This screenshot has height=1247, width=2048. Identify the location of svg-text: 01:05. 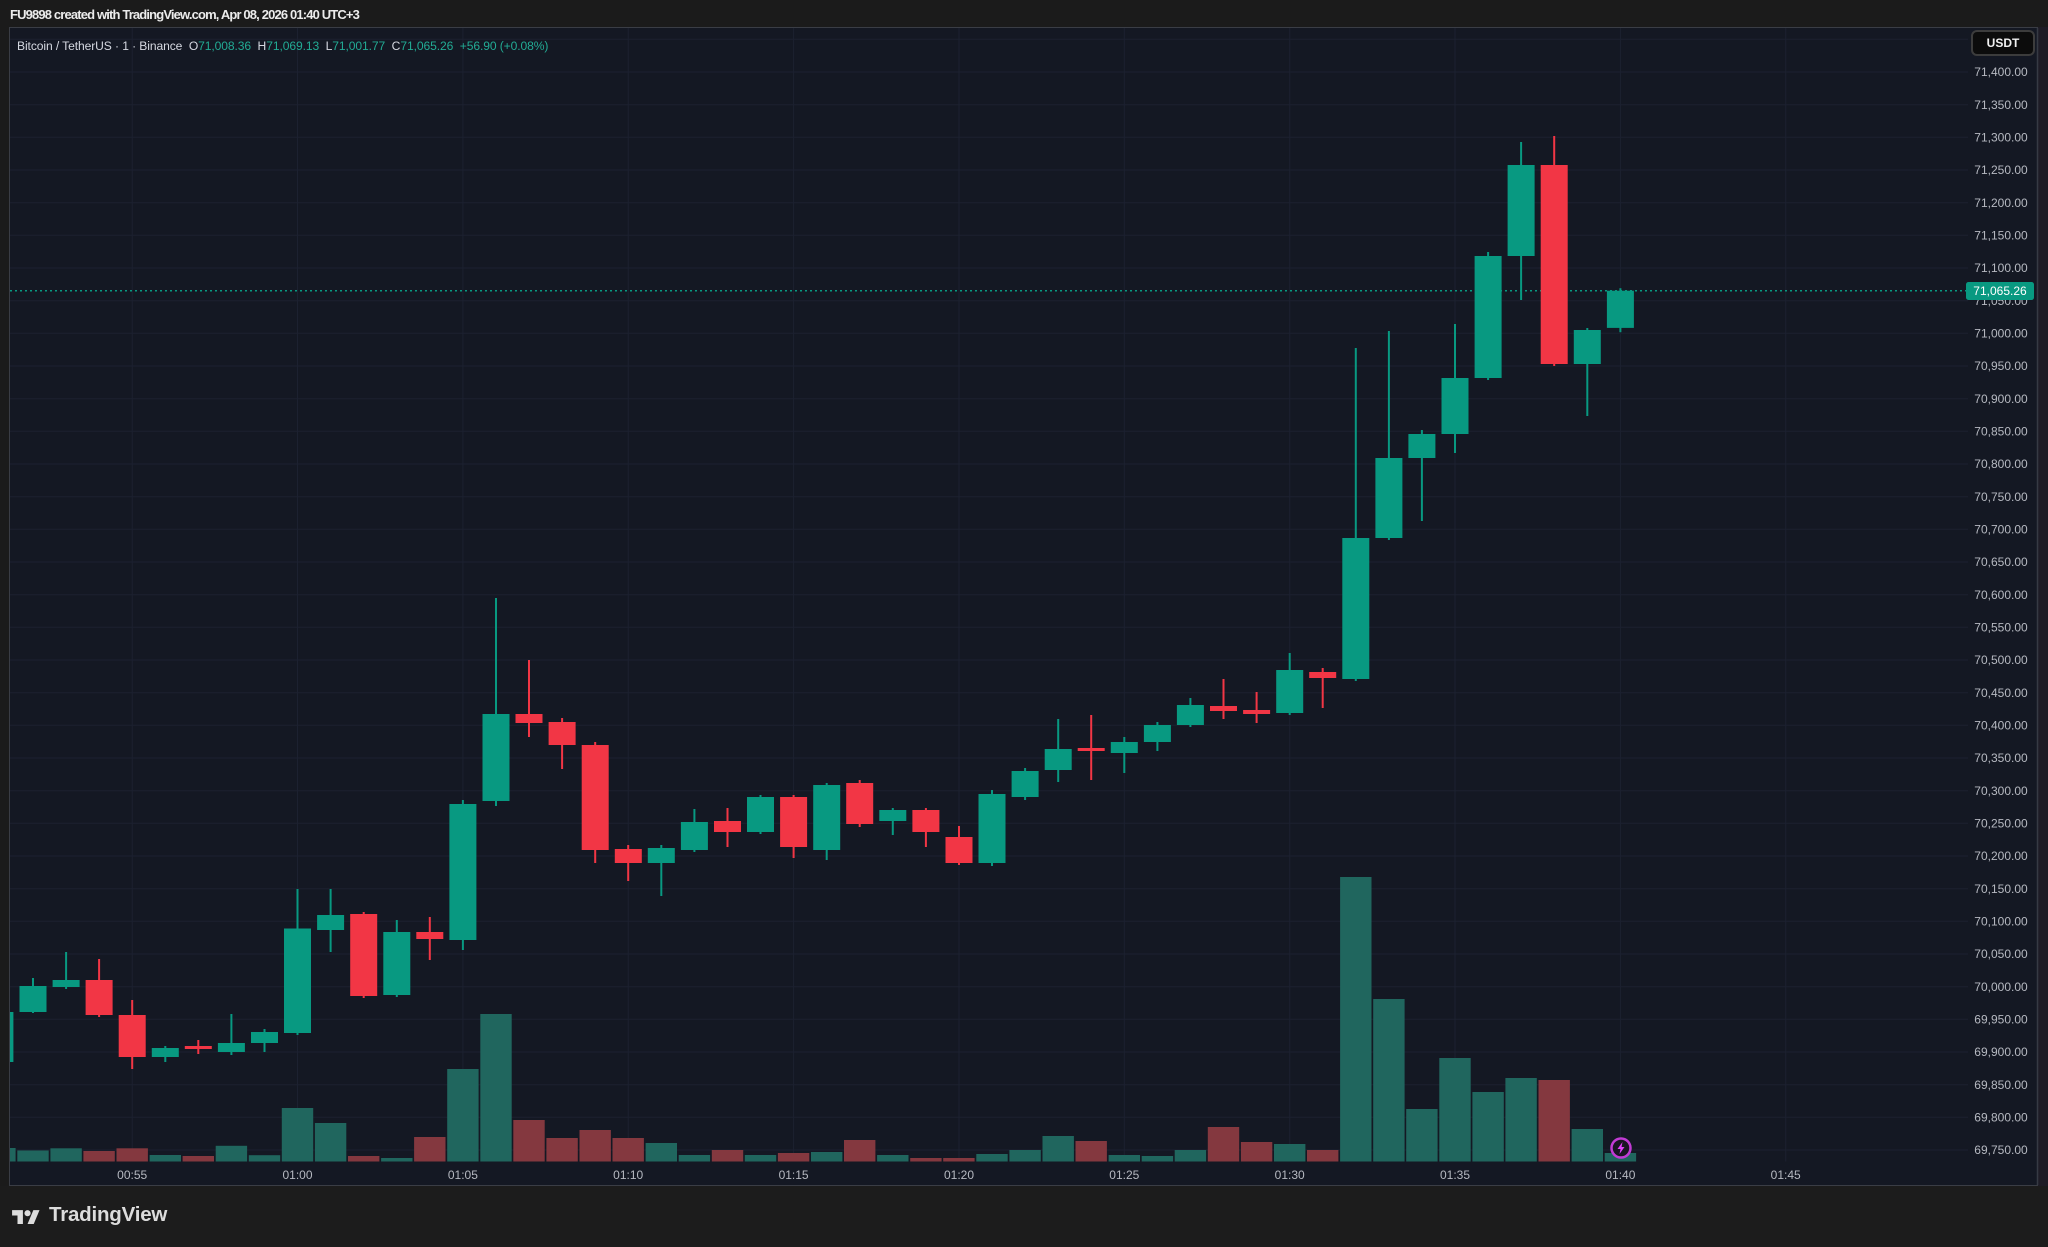
(463, 1175).